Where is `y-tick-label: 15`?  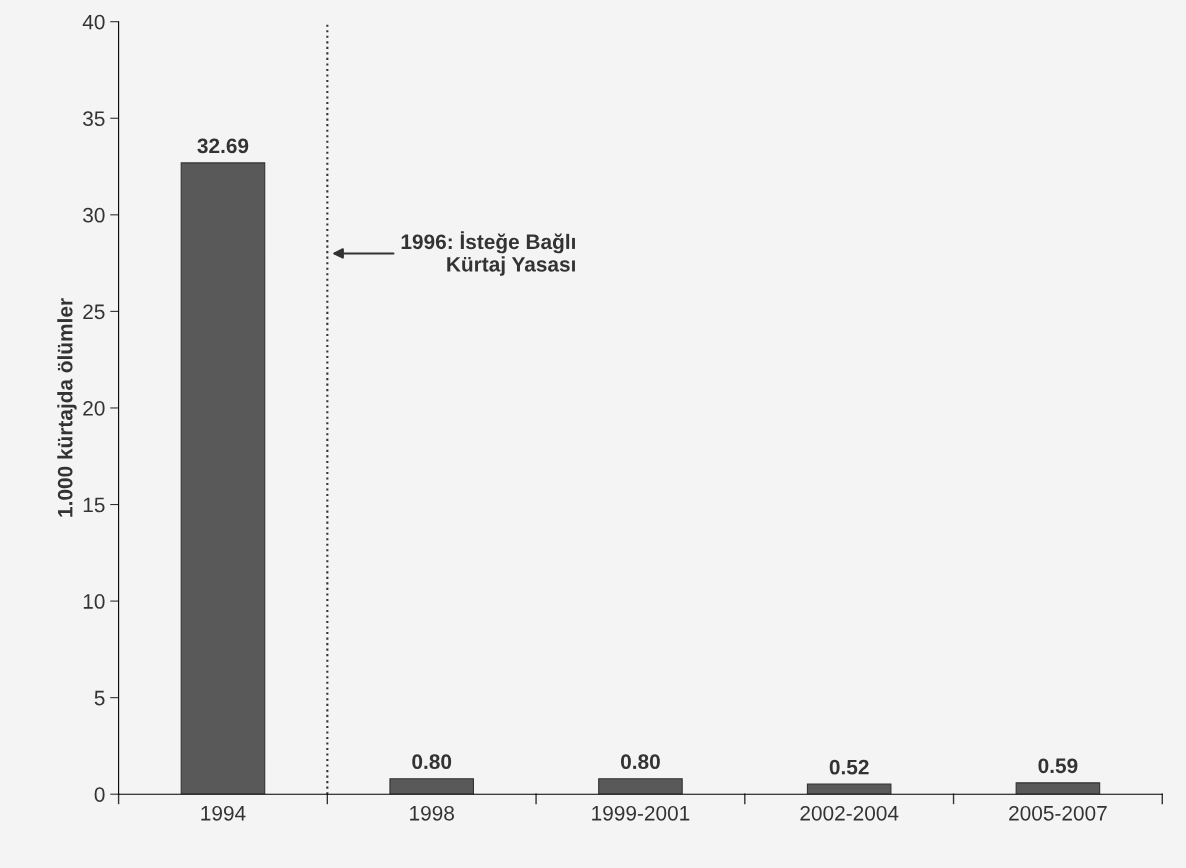 y-tick-label: 15 is located at coordinates (94, 505).